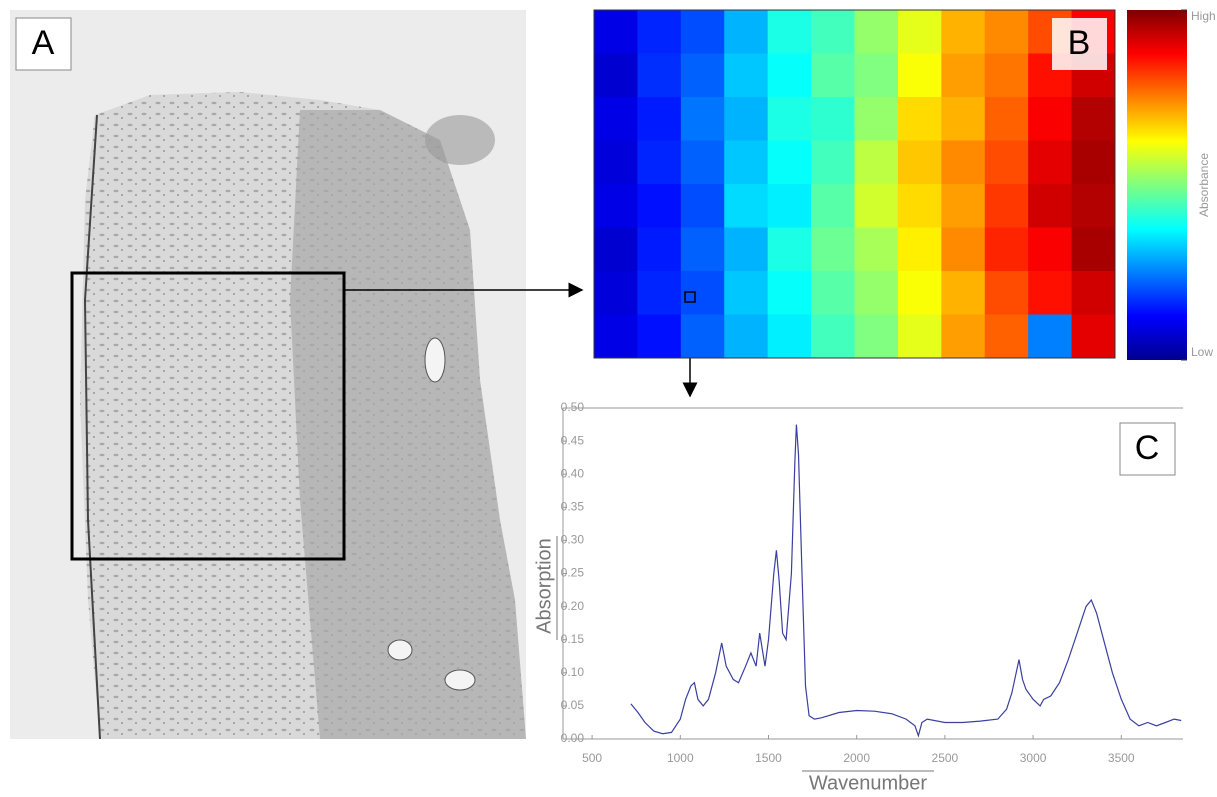 The height and width of the screenshot is (797, 1217). Describe the element at coordinates (573, 606) in the screenshot. I see `y-tick-label: 0.20` at that location.